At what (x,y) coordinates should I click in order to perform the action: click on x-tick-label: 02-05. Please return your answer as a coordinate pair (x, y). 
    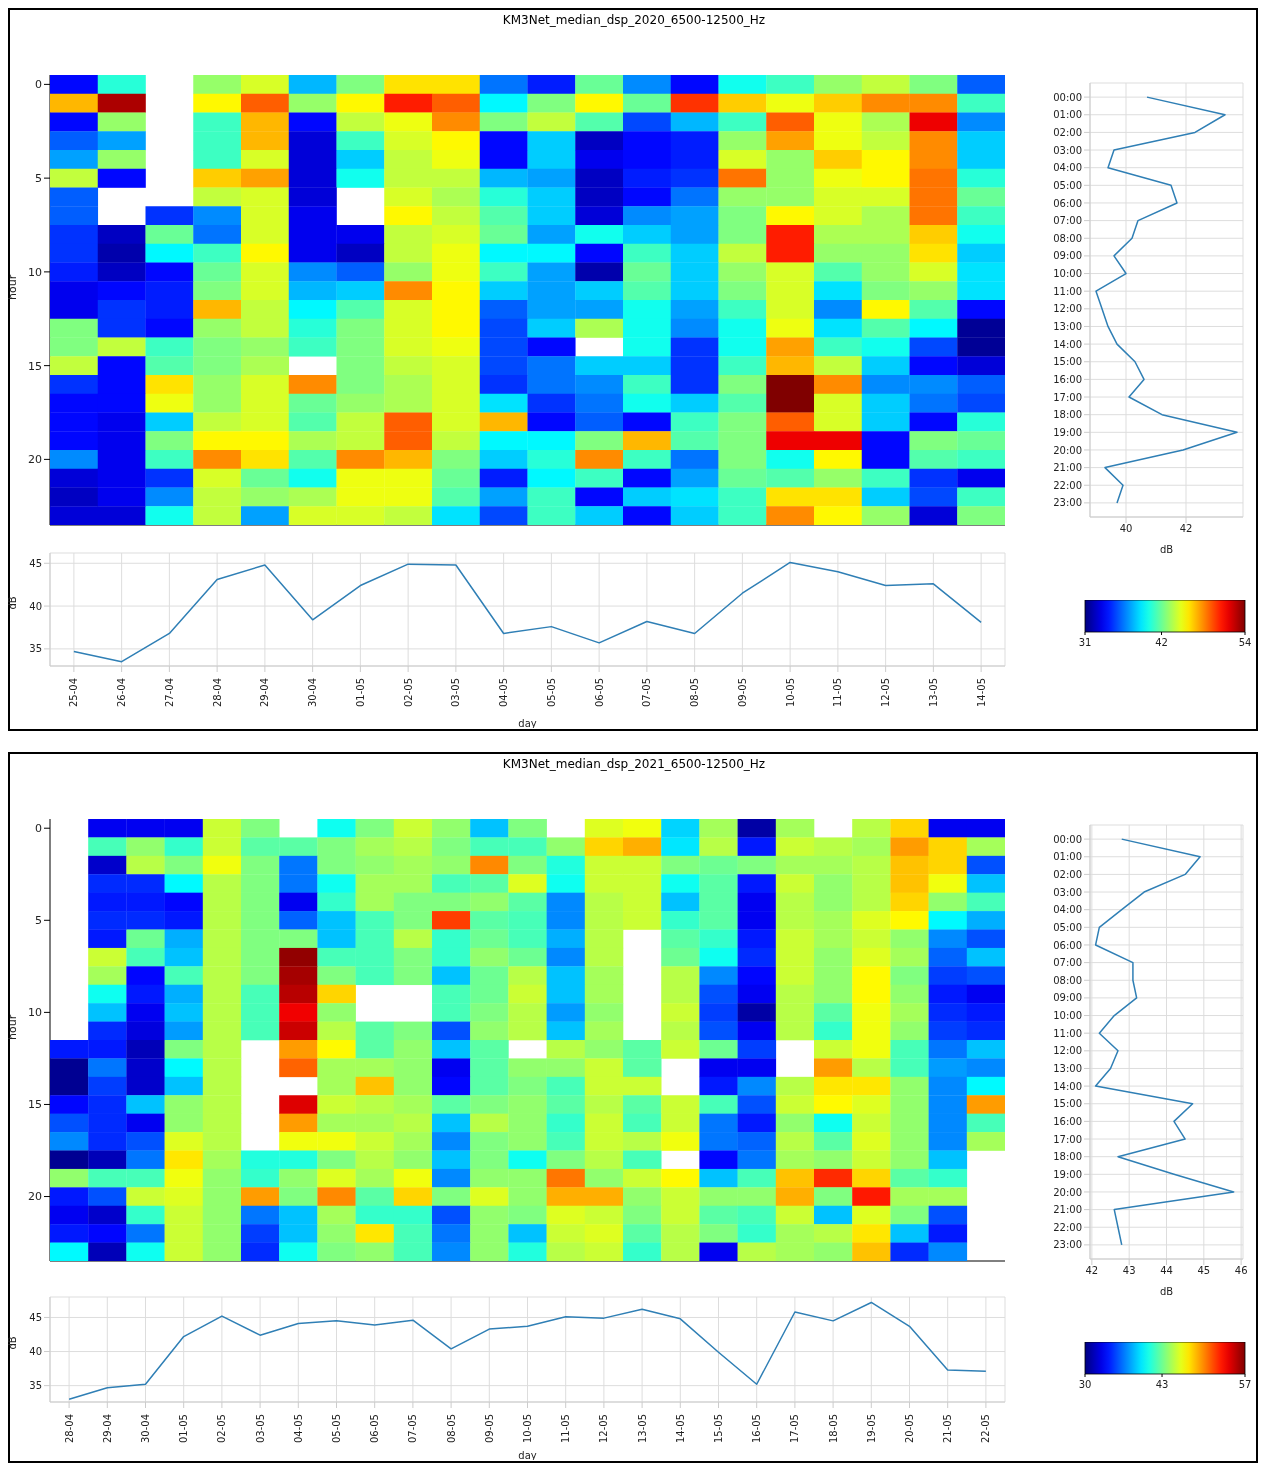
    Looking at the image, I should click on (222, 1429).